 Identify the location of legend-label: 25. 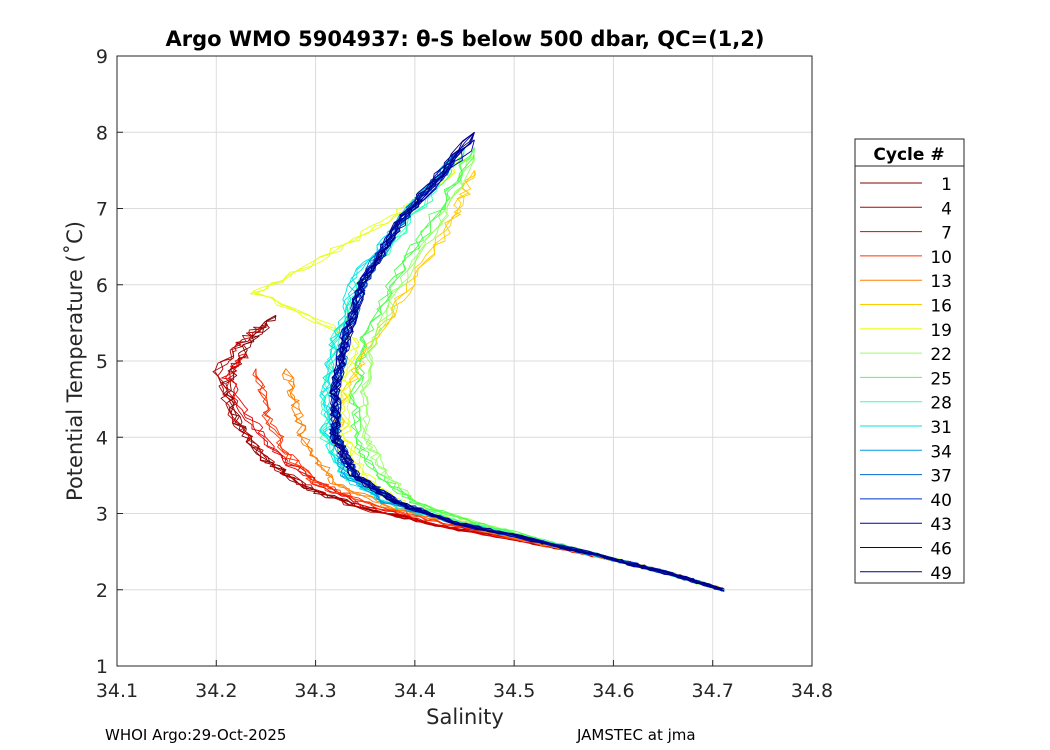
(941, 379).